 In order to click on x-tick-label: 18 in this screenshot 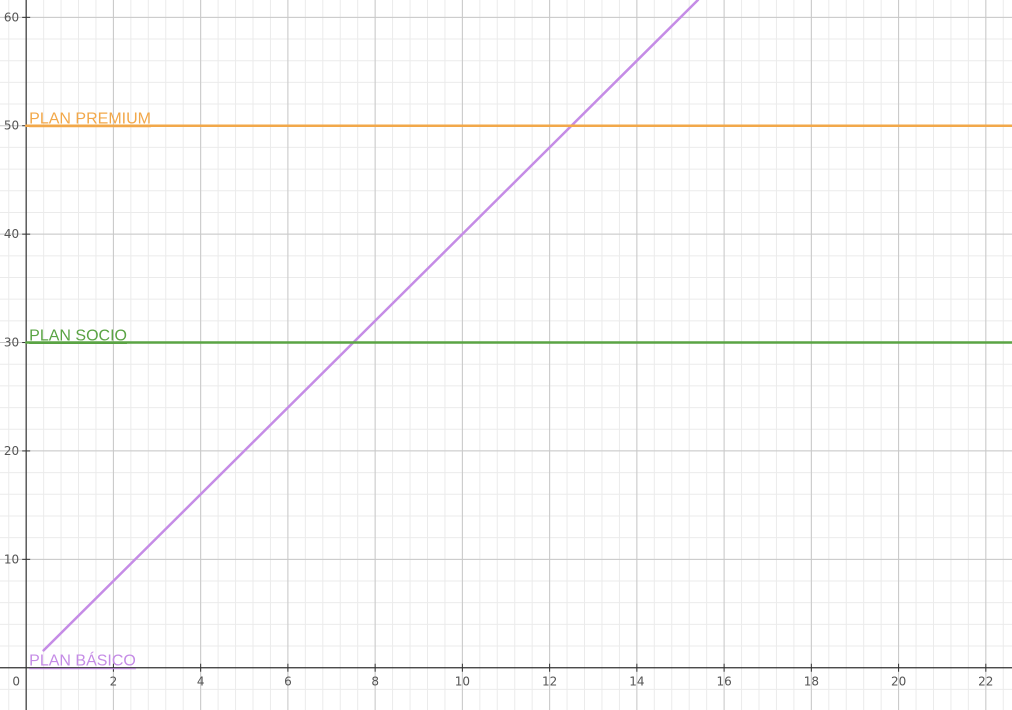, I will do `click(811, 682)`.